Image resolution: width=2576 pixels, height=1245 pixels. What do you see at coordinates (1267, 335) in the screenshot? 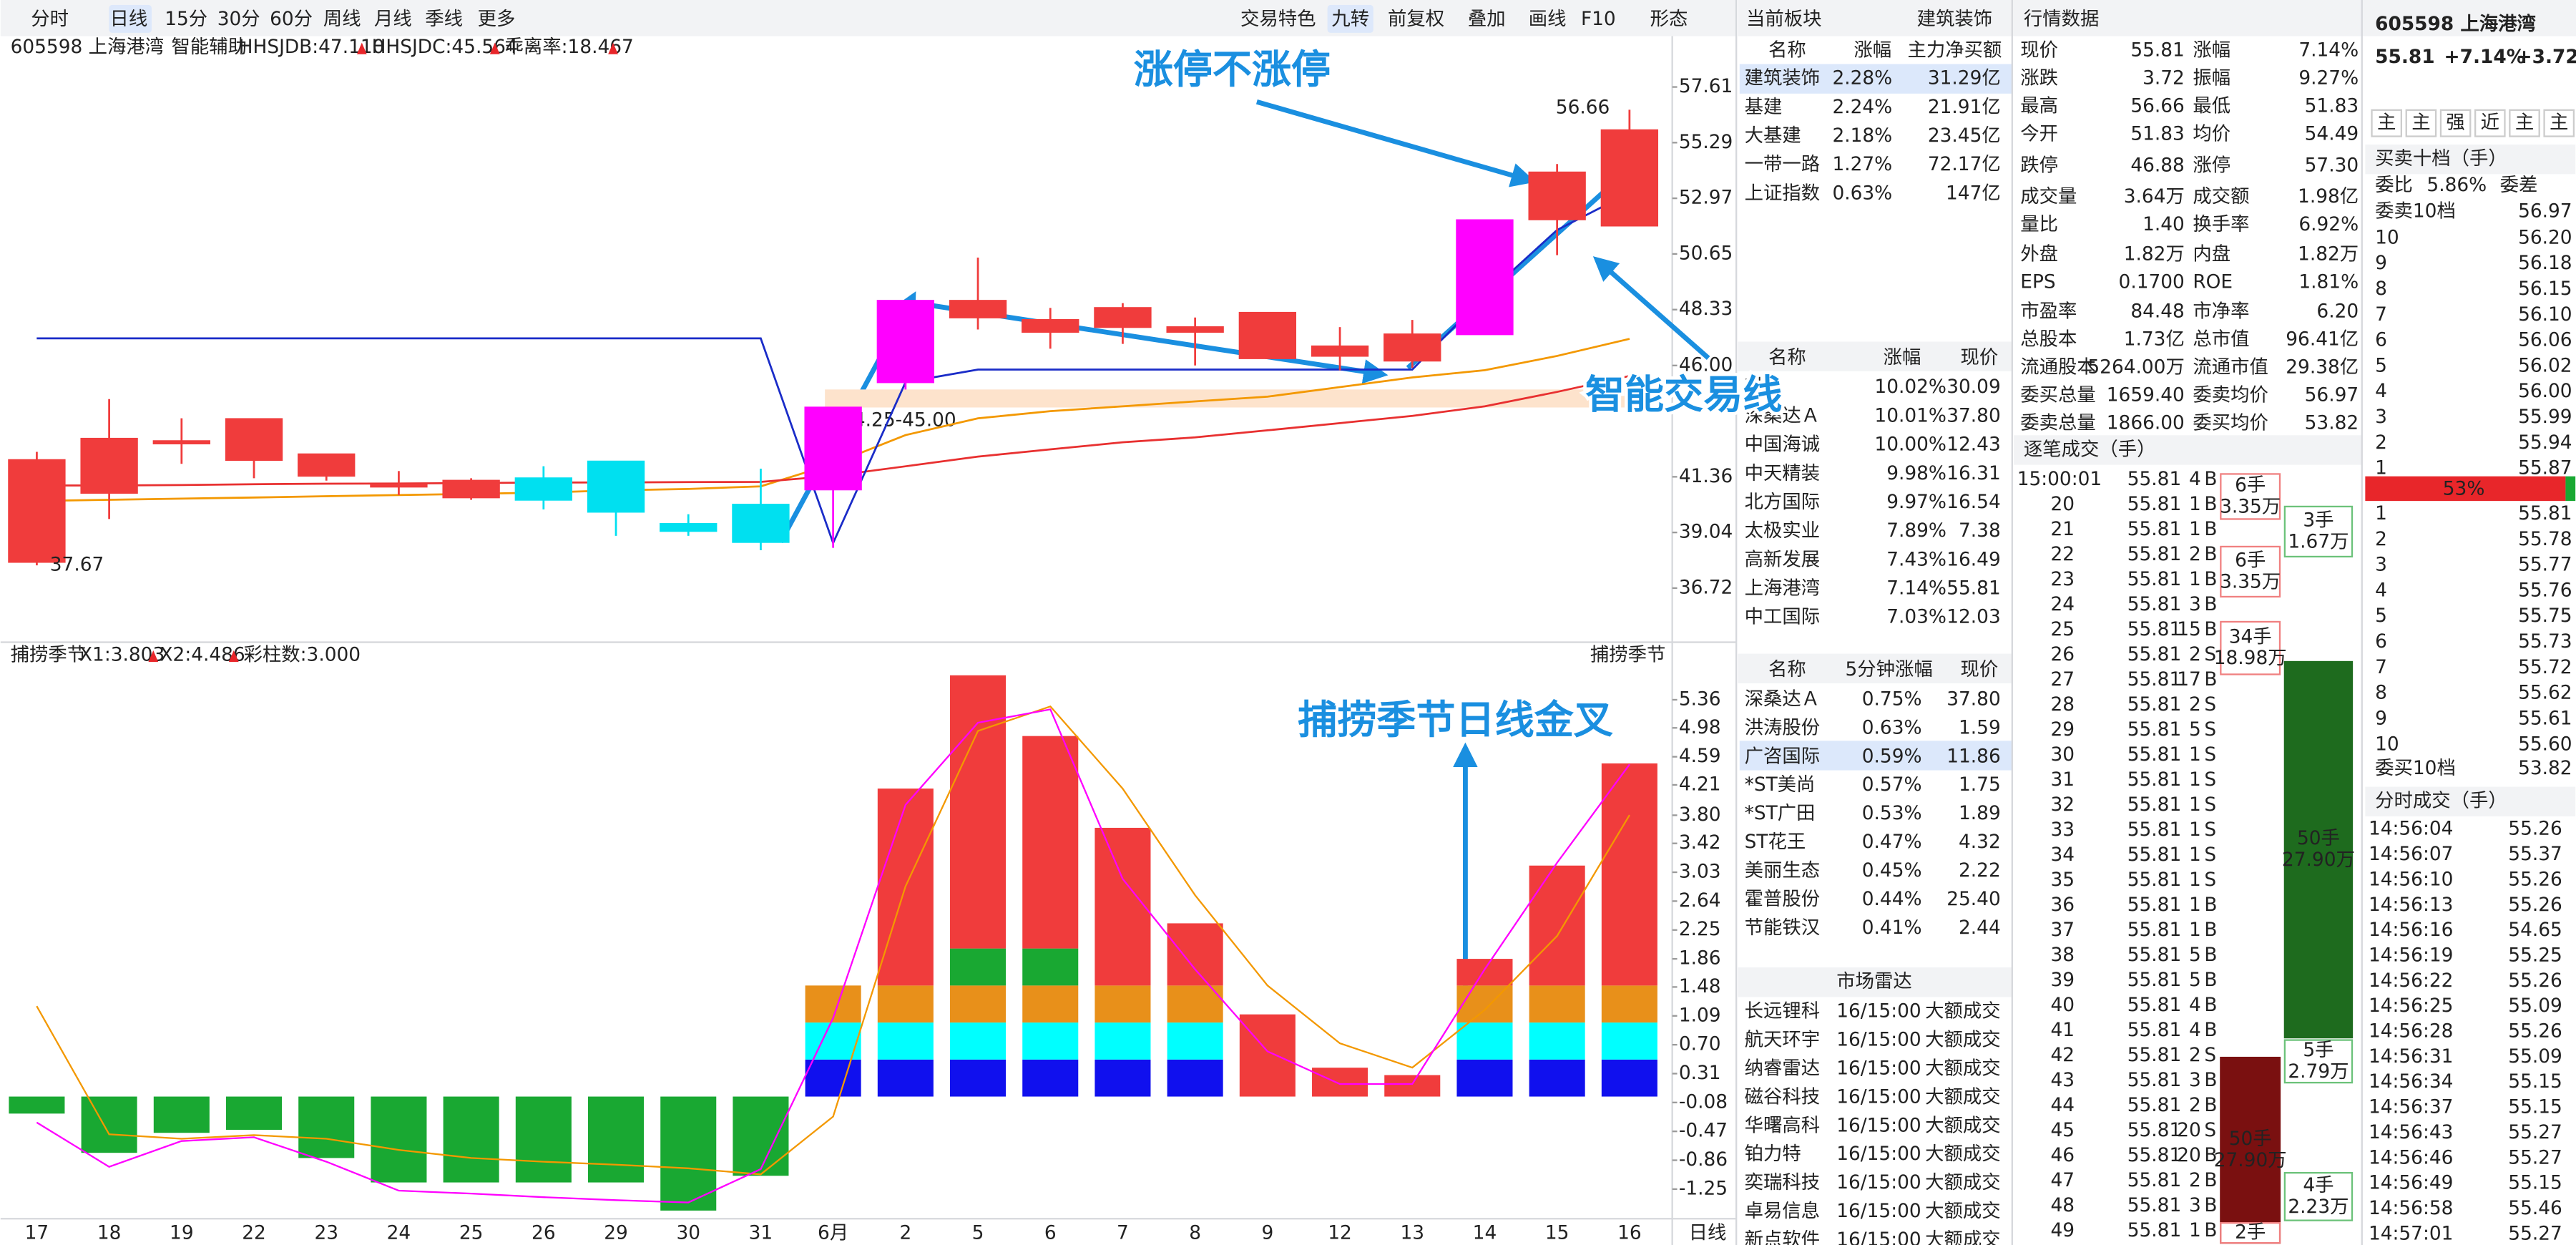
I see `candle-body` at bounding box center [1267, 335].